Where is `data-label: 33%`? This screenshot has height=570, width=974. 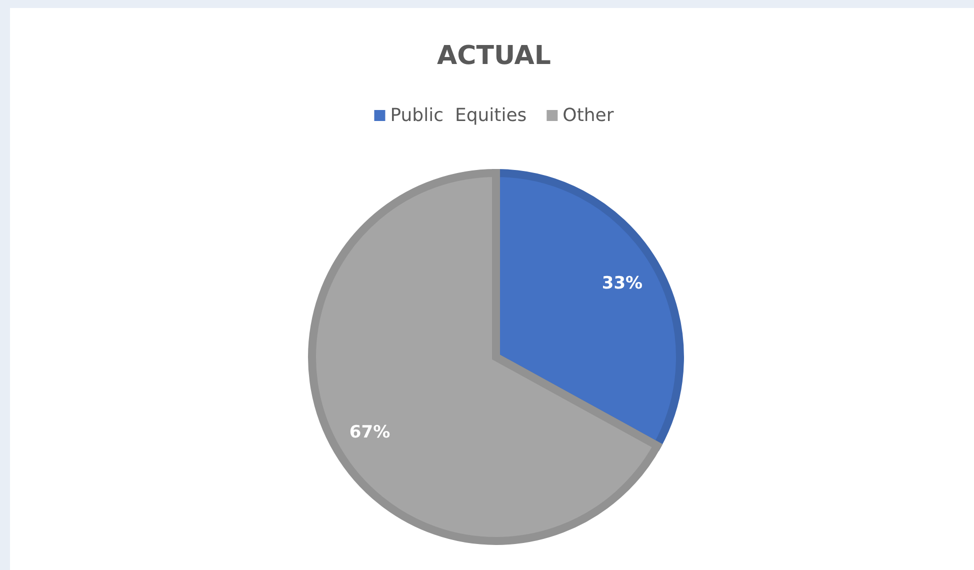 data-label: 33% is located at coordinates (622, 283).